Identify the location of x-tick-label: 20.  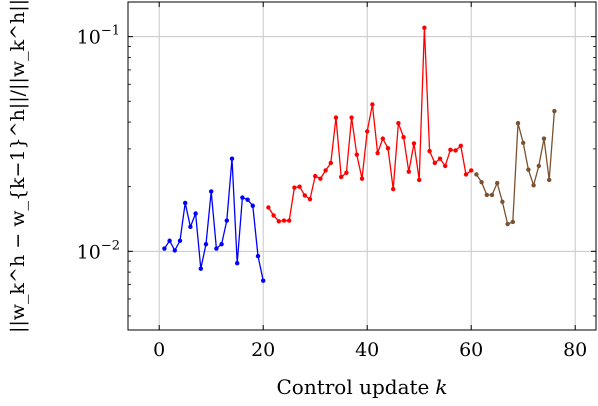
(263, 350).